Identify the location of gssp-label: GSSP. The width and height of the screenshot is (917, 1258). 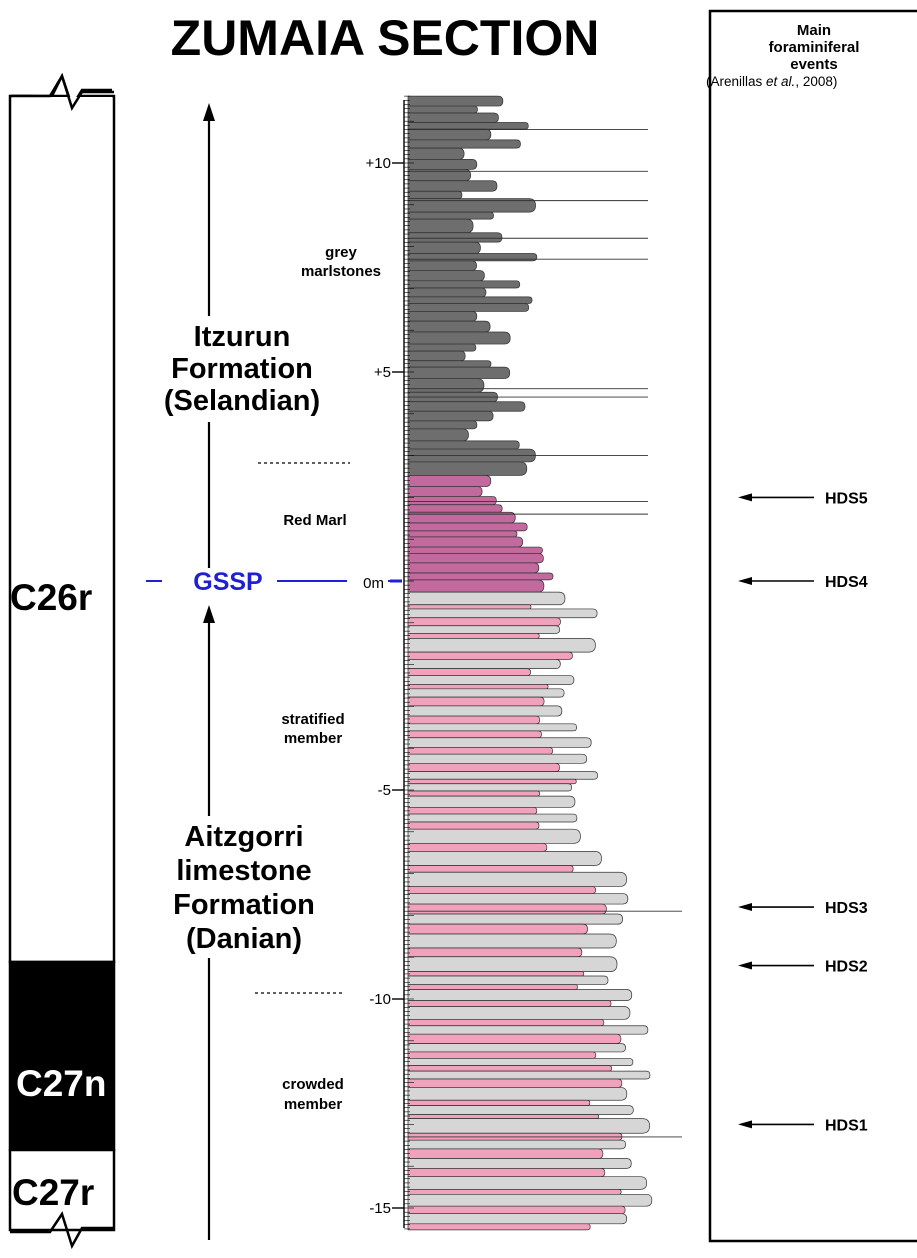
(227, 582).